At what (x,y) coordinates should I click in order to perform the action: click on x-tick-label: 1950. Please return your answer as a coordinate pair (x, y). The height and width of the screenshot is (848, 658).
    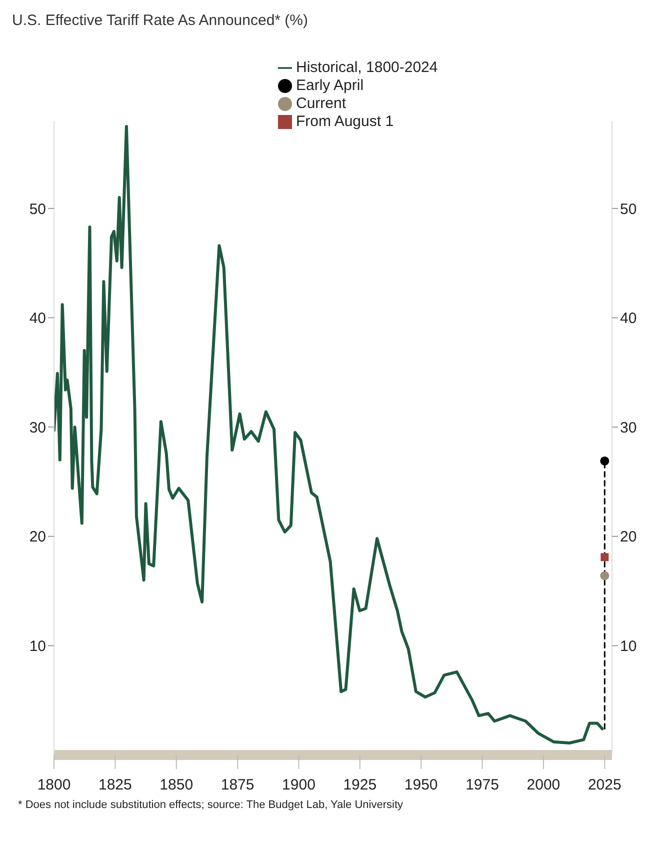
    Looking at the image, I should click on (421, 785).